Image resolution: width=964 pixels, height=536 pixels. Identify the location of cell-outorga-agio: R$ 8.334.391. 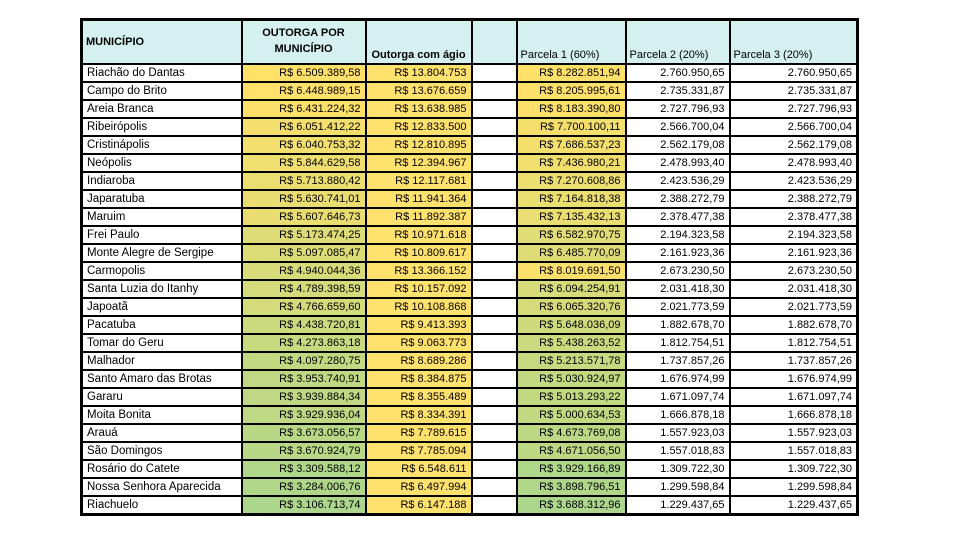
(418, 414).